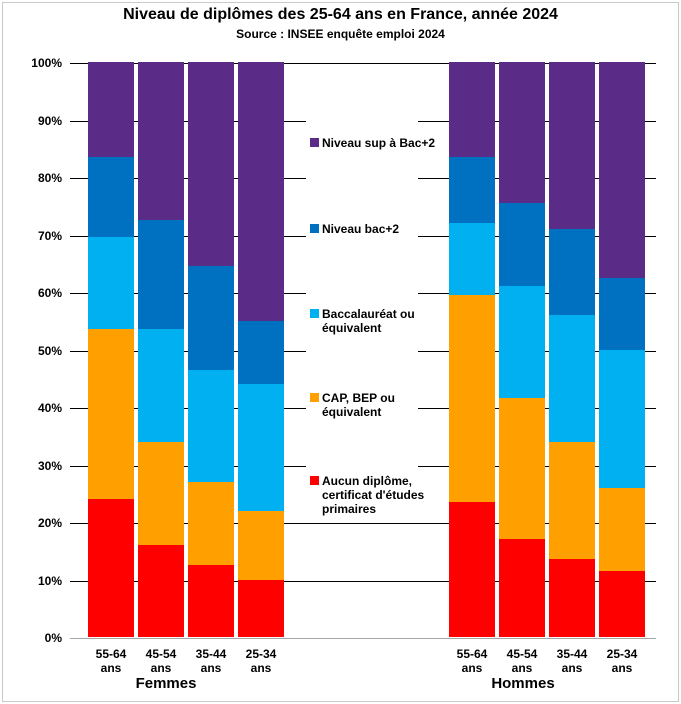  What do you see at coordinates (46, 63) in the screenshot?
I see `y-axis-tick-label: 100%` at bounding box center [46, 63].